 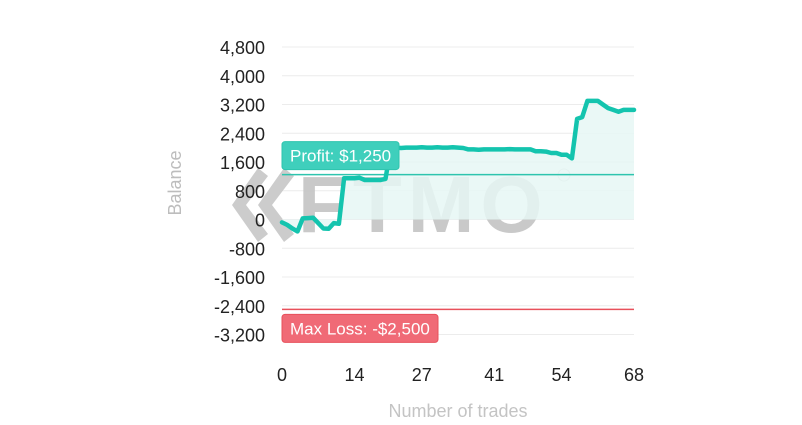 What do you see at coordinates (282, 375) in the screenshot?
I see `x-tick-label: 0` at bounding box center [282, 375].